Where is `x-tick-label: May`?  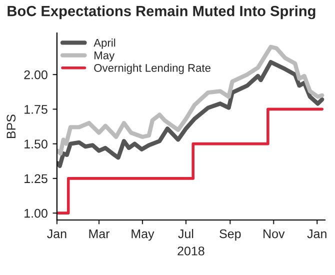
x-tick-label: May is located at coordinates (143, 235).